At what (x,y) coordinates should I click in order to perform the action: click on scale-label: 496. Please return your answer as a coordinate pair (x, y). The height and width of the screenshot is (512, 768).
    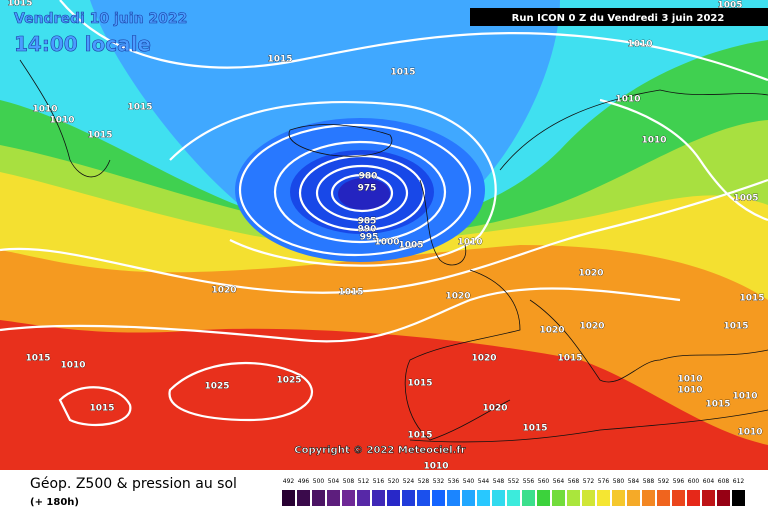
    Looking at the image, I should click on (304, 481).